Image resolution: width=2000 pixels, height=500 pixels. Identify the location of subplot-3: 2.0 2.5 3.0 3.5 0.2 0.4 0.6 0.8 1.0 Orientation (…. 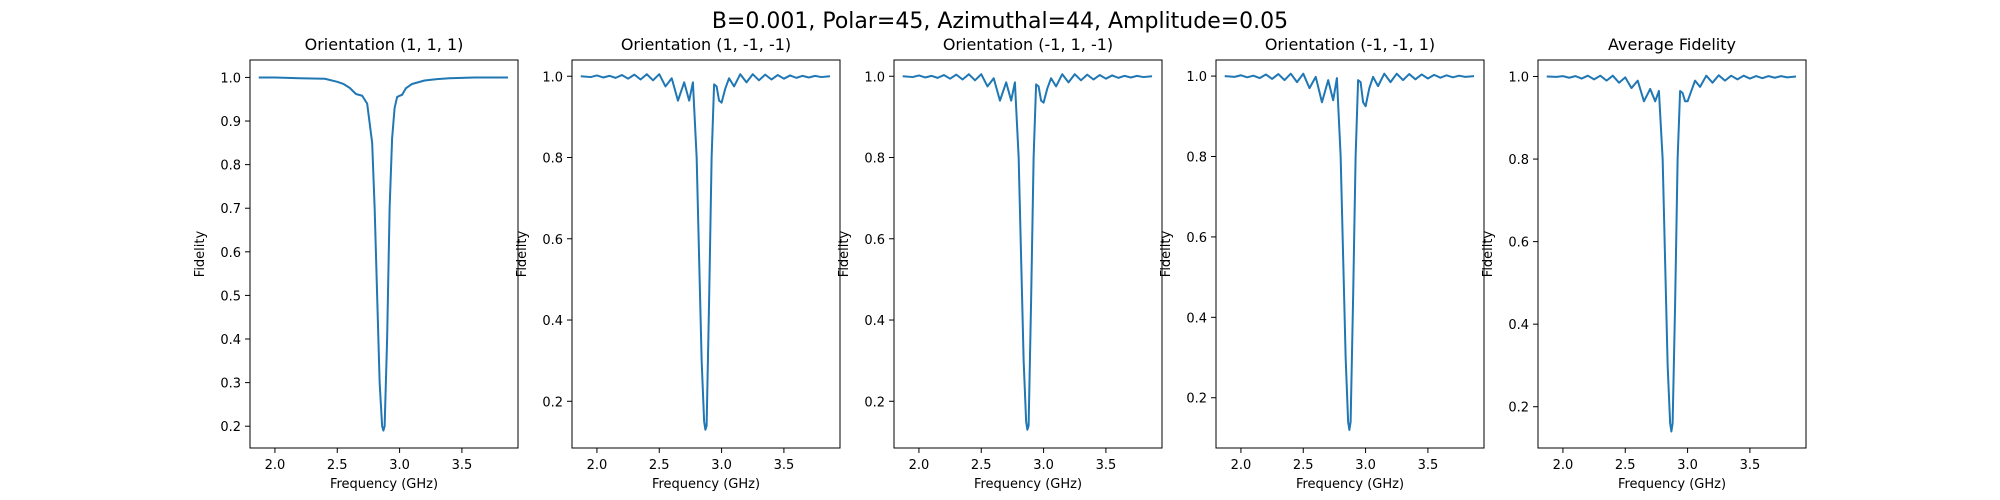
(1000, 263).